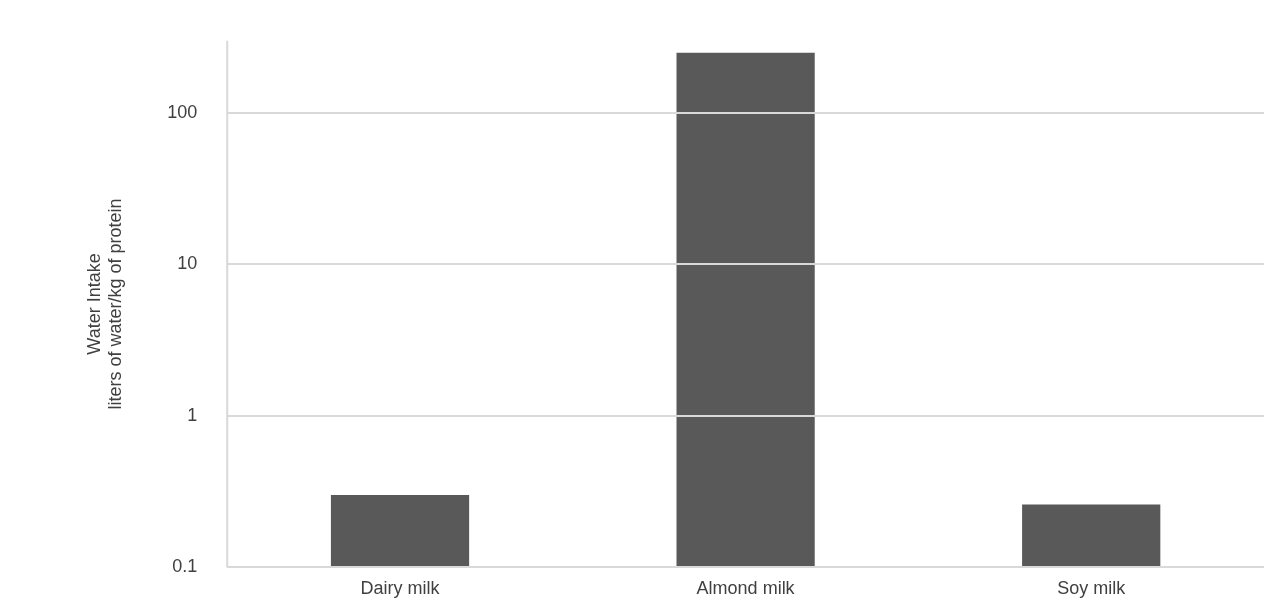 This screenshot has height=608, width=1274. I want to click on y-axis-title: Water Intake liters of water/kg of protein, so click(104, 304).